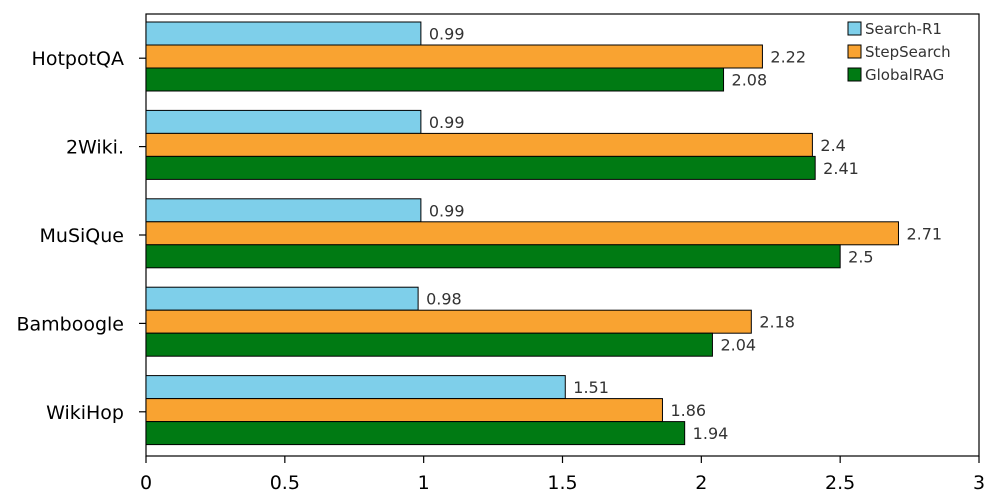 This screenshot has height=498, width=996. I want to click on legend-swatch-stepsearch, so click(854, 51).